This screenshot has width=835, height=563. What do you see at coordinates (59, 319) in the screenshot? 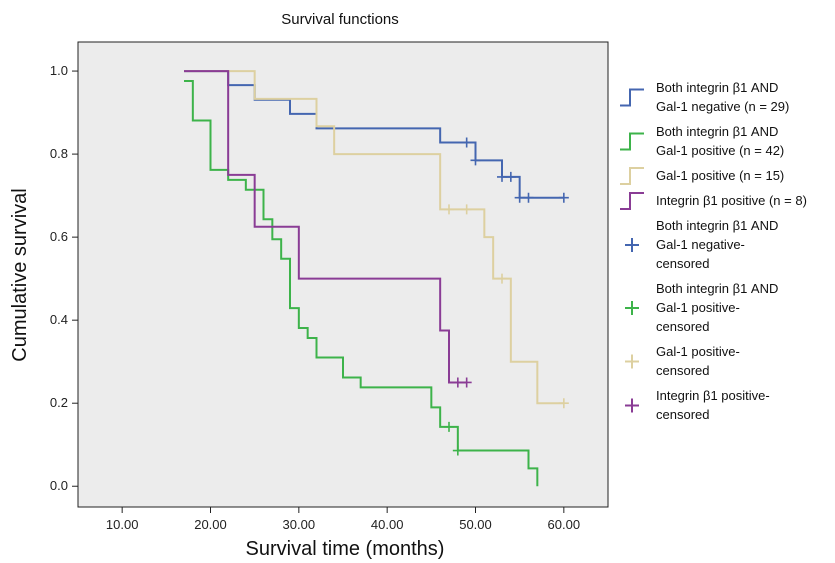
I see `y-tick-label: 0.4` at bounding box center [59, 319].